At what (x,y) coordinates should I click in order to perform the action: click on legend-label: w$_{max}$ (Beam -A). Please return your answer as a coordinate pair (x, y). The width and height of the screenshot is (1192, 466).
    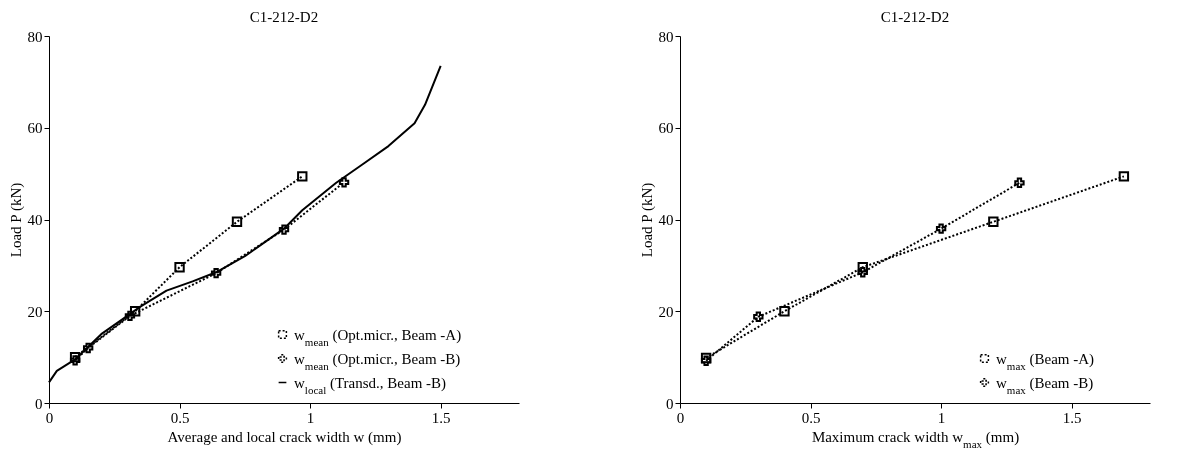
    Looking at the image, I should click on (1045, 361).